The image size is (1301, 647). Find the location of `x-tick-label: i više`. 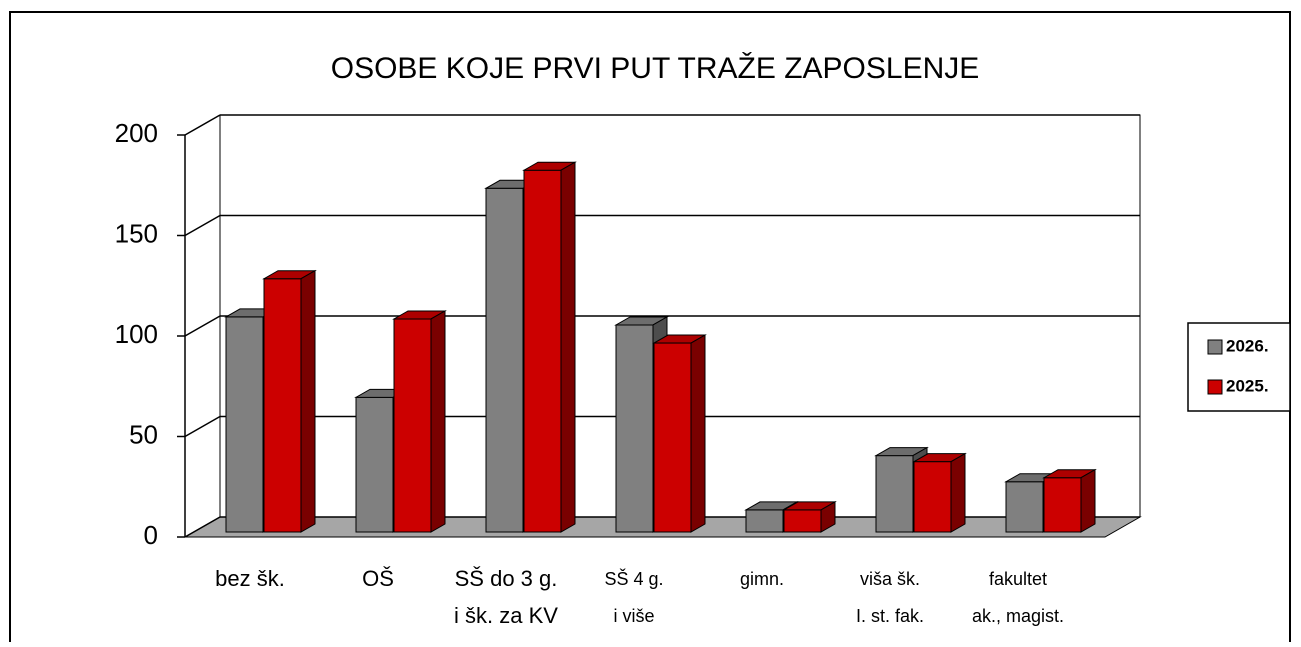

x-tick-label: i više is located at coordinates (633, 616).